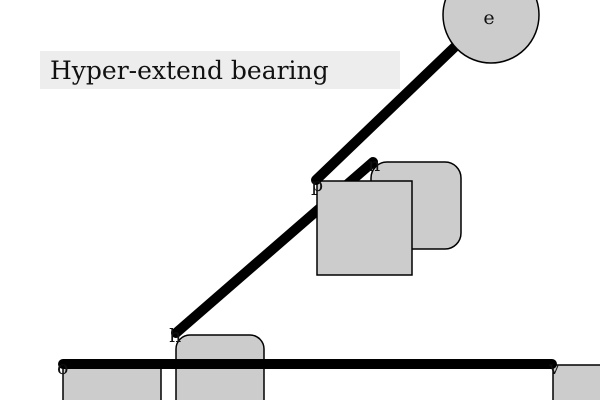 This screenshot has width=600, height=400. Describe the element at coordinates (364, 228) in the screenshot. I see `block-p` at that location.